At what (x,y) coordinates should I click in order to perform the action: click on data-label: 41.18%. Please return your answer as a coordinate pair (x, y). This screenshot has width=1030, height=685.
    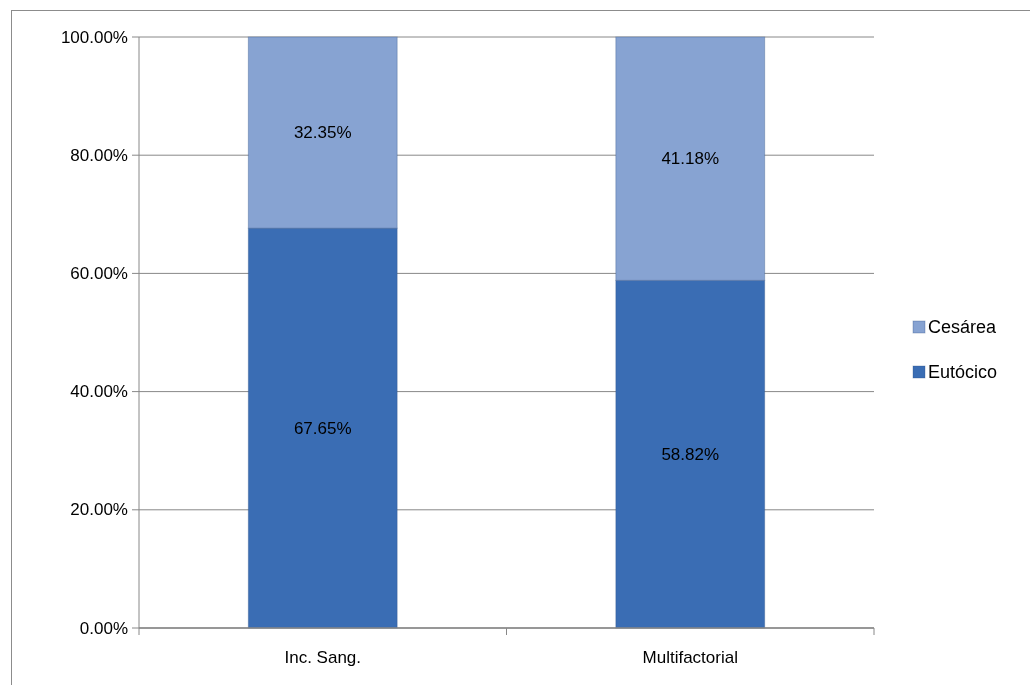
    Looking at the image, I should click on (690, 159).